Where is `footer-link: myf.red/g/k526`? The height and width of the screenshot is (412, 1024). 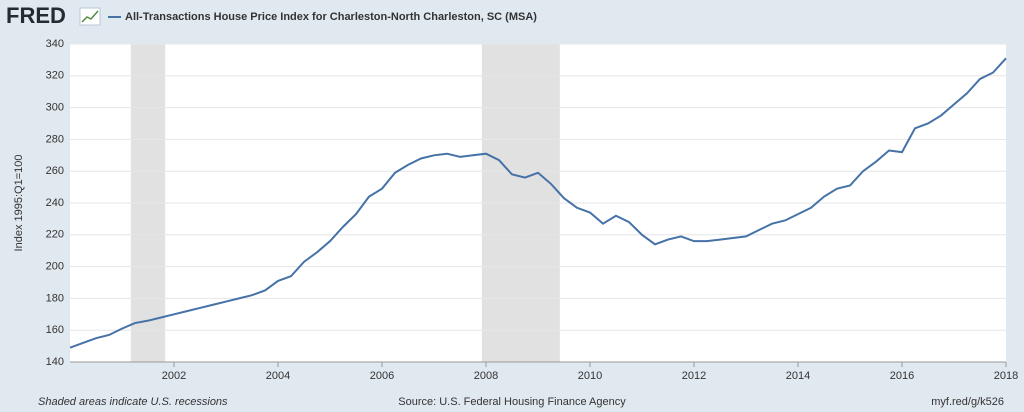
footer-link: myf.red/g/k526 is located at coordinates (967, 402).